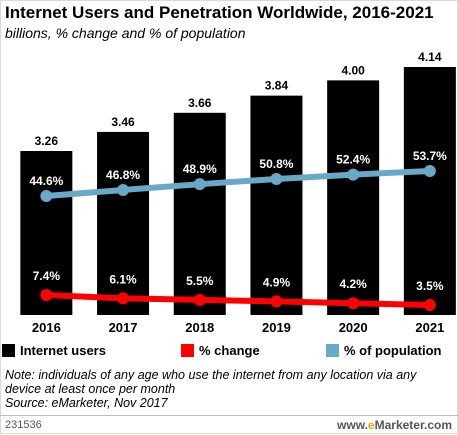  I want to click on data-label-percent-population-2019: 50.8%, so click(276, 164).